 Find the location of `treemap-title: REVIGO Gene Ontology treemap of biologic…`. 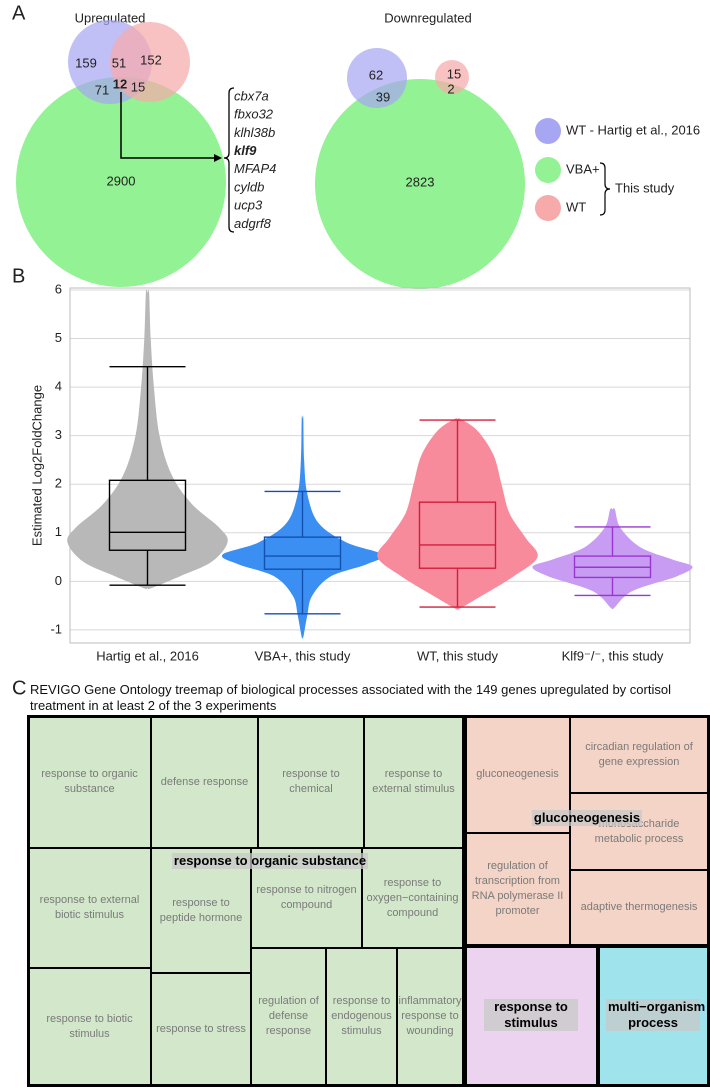

treemap-title: REVIGO Gene Ontology treemap of biologic… is located at coordinates (350, 697).